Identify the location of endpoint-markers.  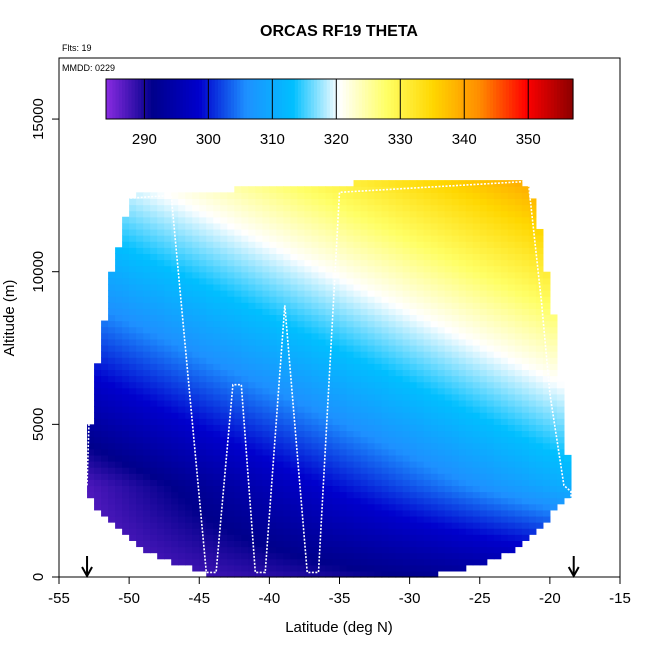
(330, 567).